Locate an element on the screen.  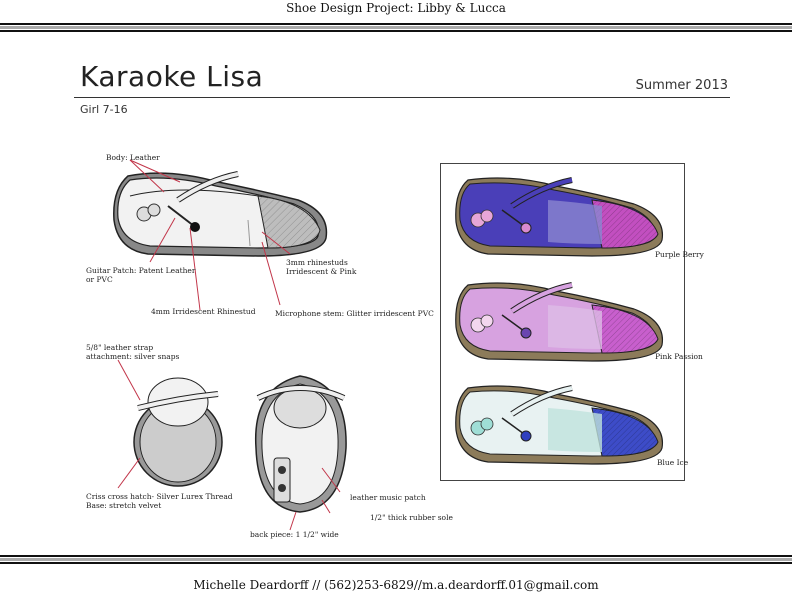
design-title: Karaoke Lisa is located at coordinates (172, 76).